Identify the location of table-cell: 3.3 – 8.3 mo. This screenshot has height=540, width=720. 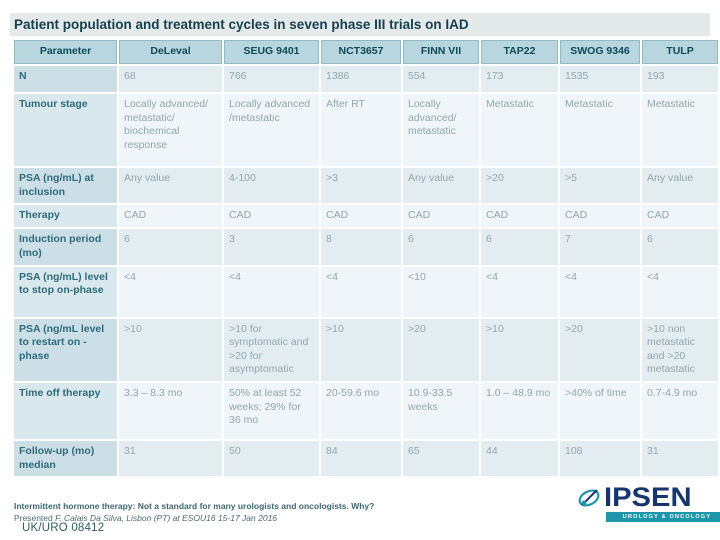
(170, 411).